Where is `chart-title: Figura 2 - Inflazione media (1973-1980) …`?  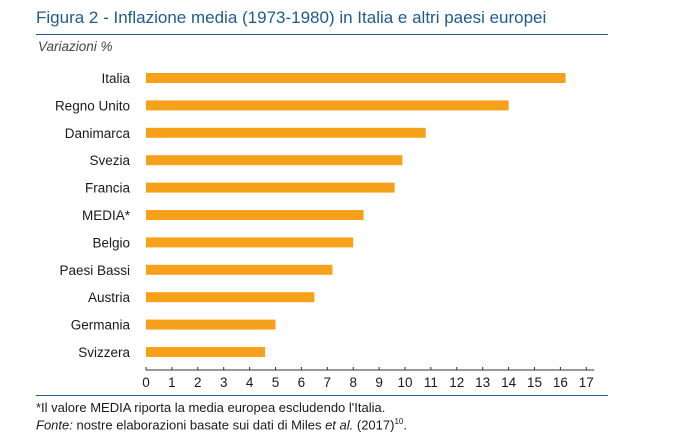 chart-title: Figura 2 - Inflazione media (1973-1980) … is located at coordinates (291, 17).